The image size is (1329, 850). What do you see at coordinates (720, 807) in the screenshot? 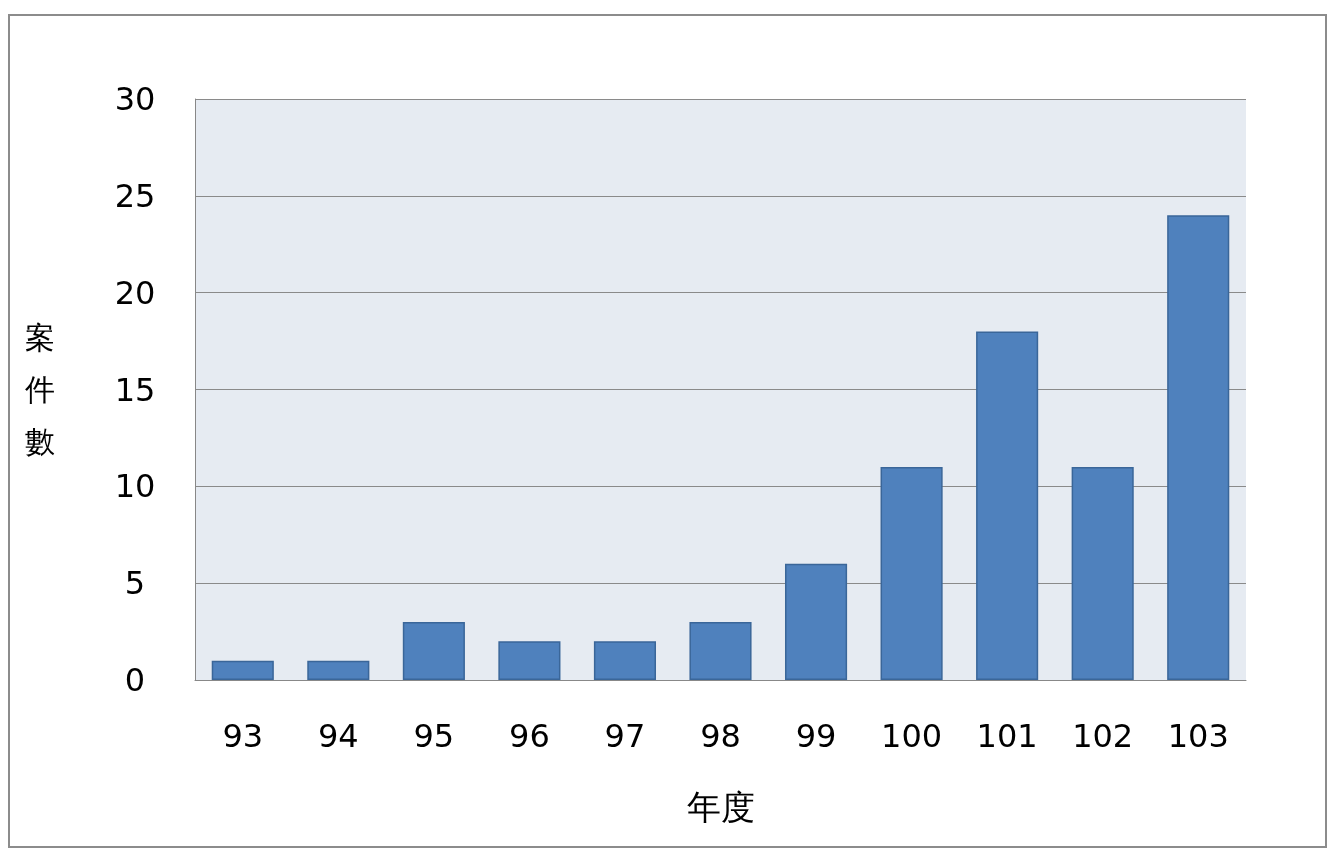
I see `x-axis-title: 年度` at bounding box center [720, 807].